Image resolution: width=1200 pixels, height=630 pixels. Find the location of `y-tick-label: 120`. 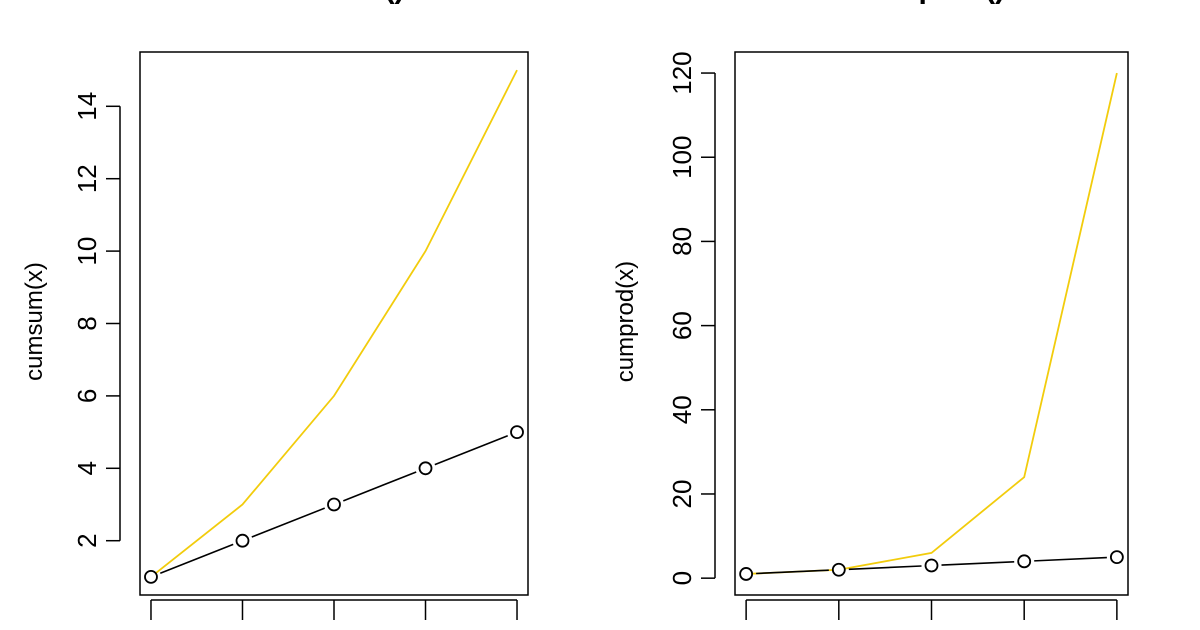

y-tick-label: 120 is located at coordinates (682, 72).